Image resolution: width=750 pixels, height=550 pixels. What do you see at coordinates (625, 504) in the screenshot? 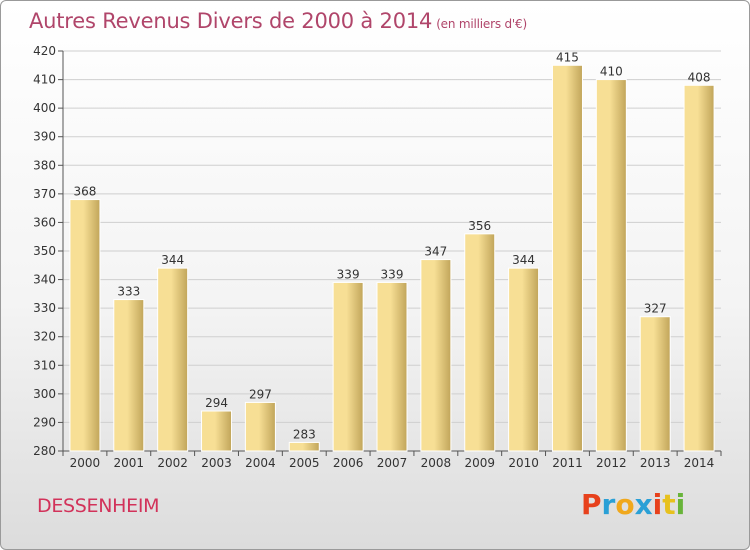
I see `logo-letter: o` at bounding box center [625, 504].